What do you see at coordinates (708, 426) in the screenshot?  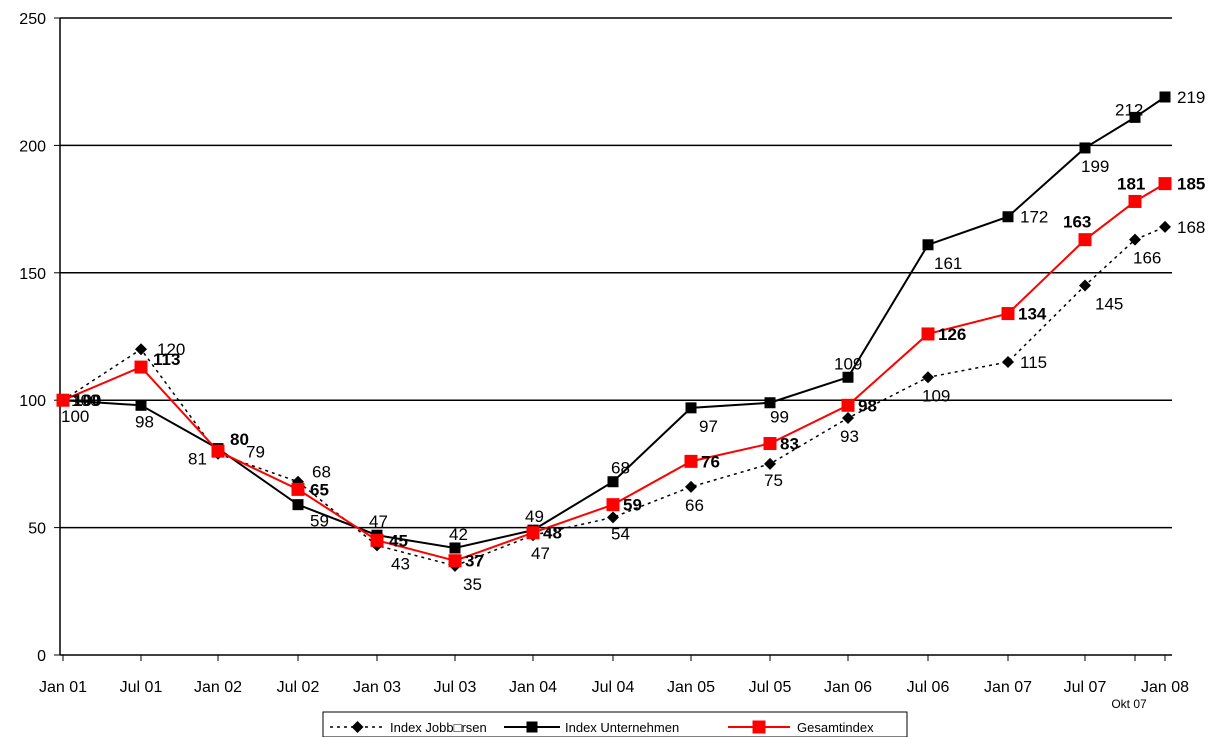 I see `data-label: 97` at bounding box center [708, 426].